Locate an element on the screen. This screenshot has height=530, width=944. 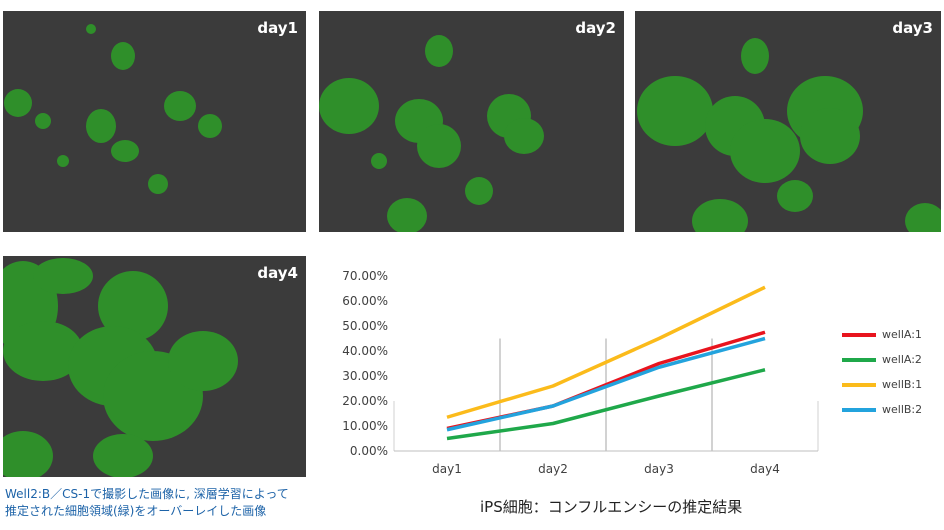
legend-item: wellA:2 is located at coordinates (882, 359).